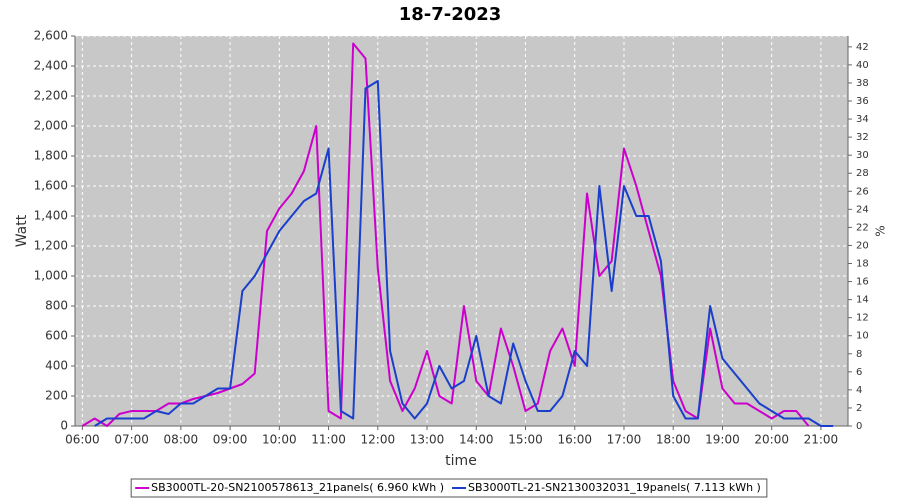 The image size is (900, 500). I want to click on y-tick-label: 0, so click(64, 426).